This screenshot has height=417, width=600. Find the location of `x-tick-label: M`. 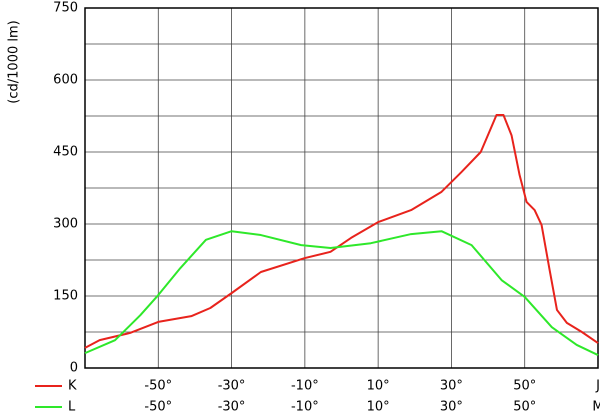

x-tick-label: M is located at coordinates (596, 407).